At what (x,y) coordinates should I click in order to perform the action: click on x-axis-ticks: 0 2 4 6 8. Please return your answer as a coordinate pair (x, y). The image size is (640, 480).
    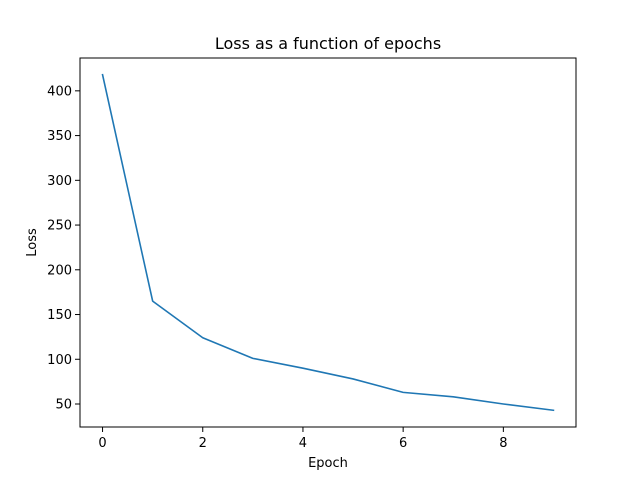
    Looking at the image, I should click on (302, 439).